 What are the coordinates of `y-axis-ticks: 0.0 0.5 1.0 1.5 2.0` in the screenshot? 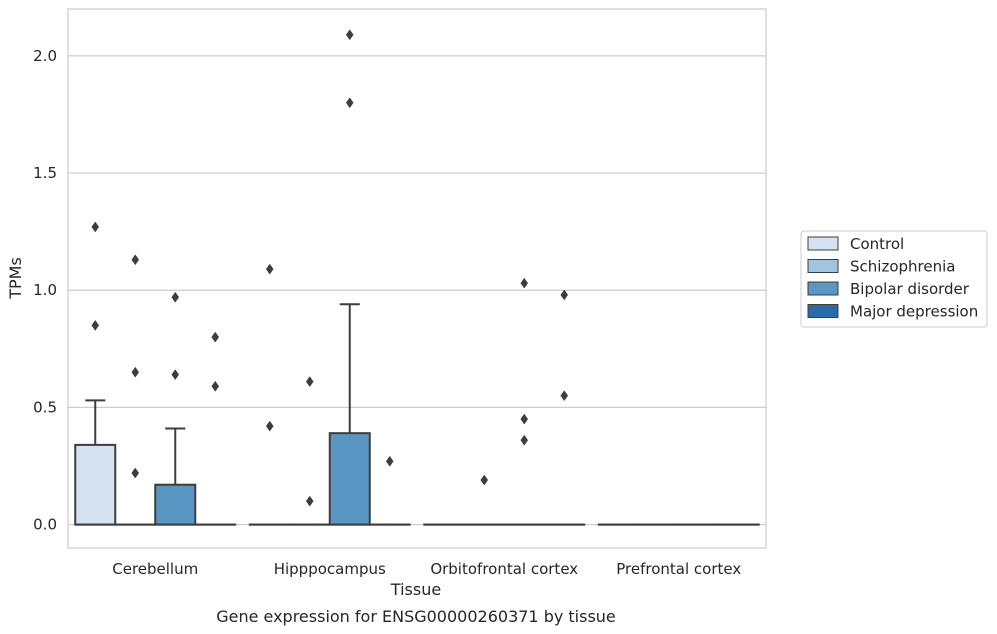 It's located at (45, 290).